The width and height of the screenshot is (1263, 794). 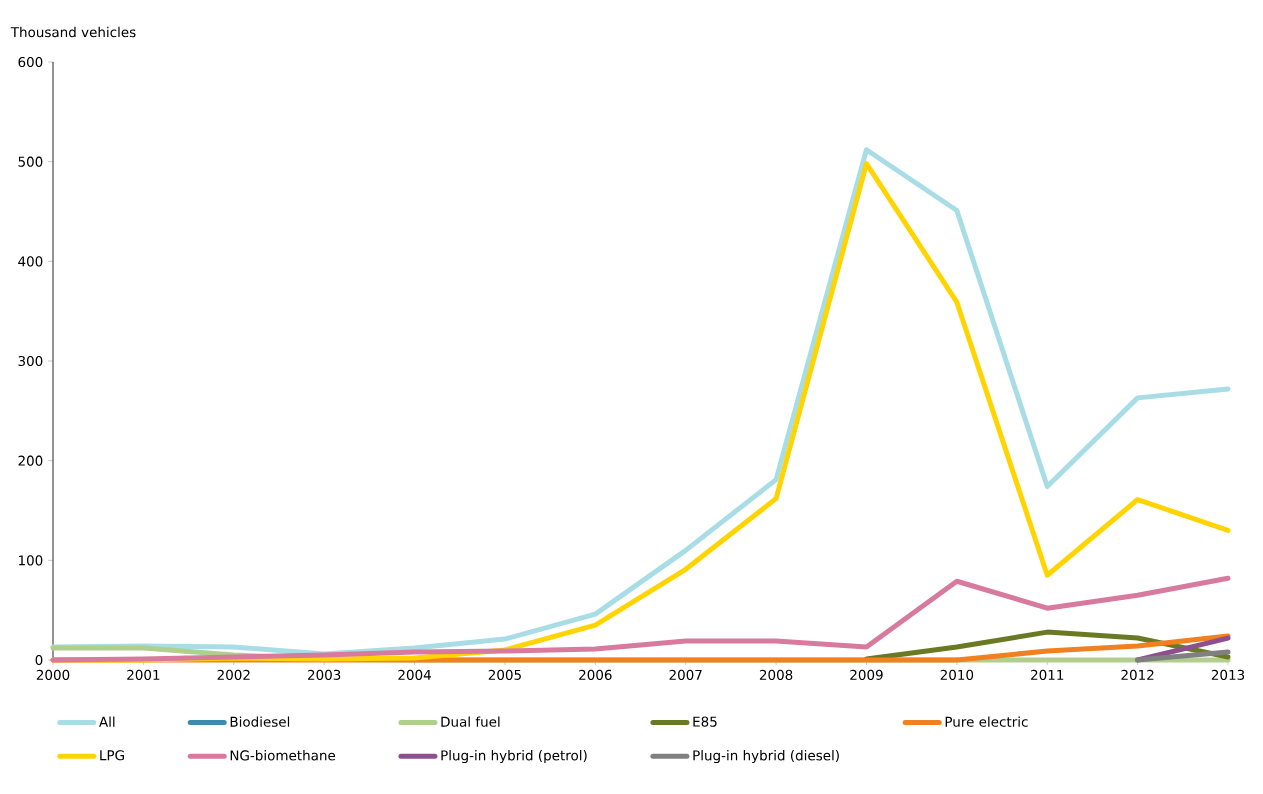 What do you see at coordinates (260, 721) in the screenshot?
I see `legend-label: Biodiesel` at bounding box center [260, 721].